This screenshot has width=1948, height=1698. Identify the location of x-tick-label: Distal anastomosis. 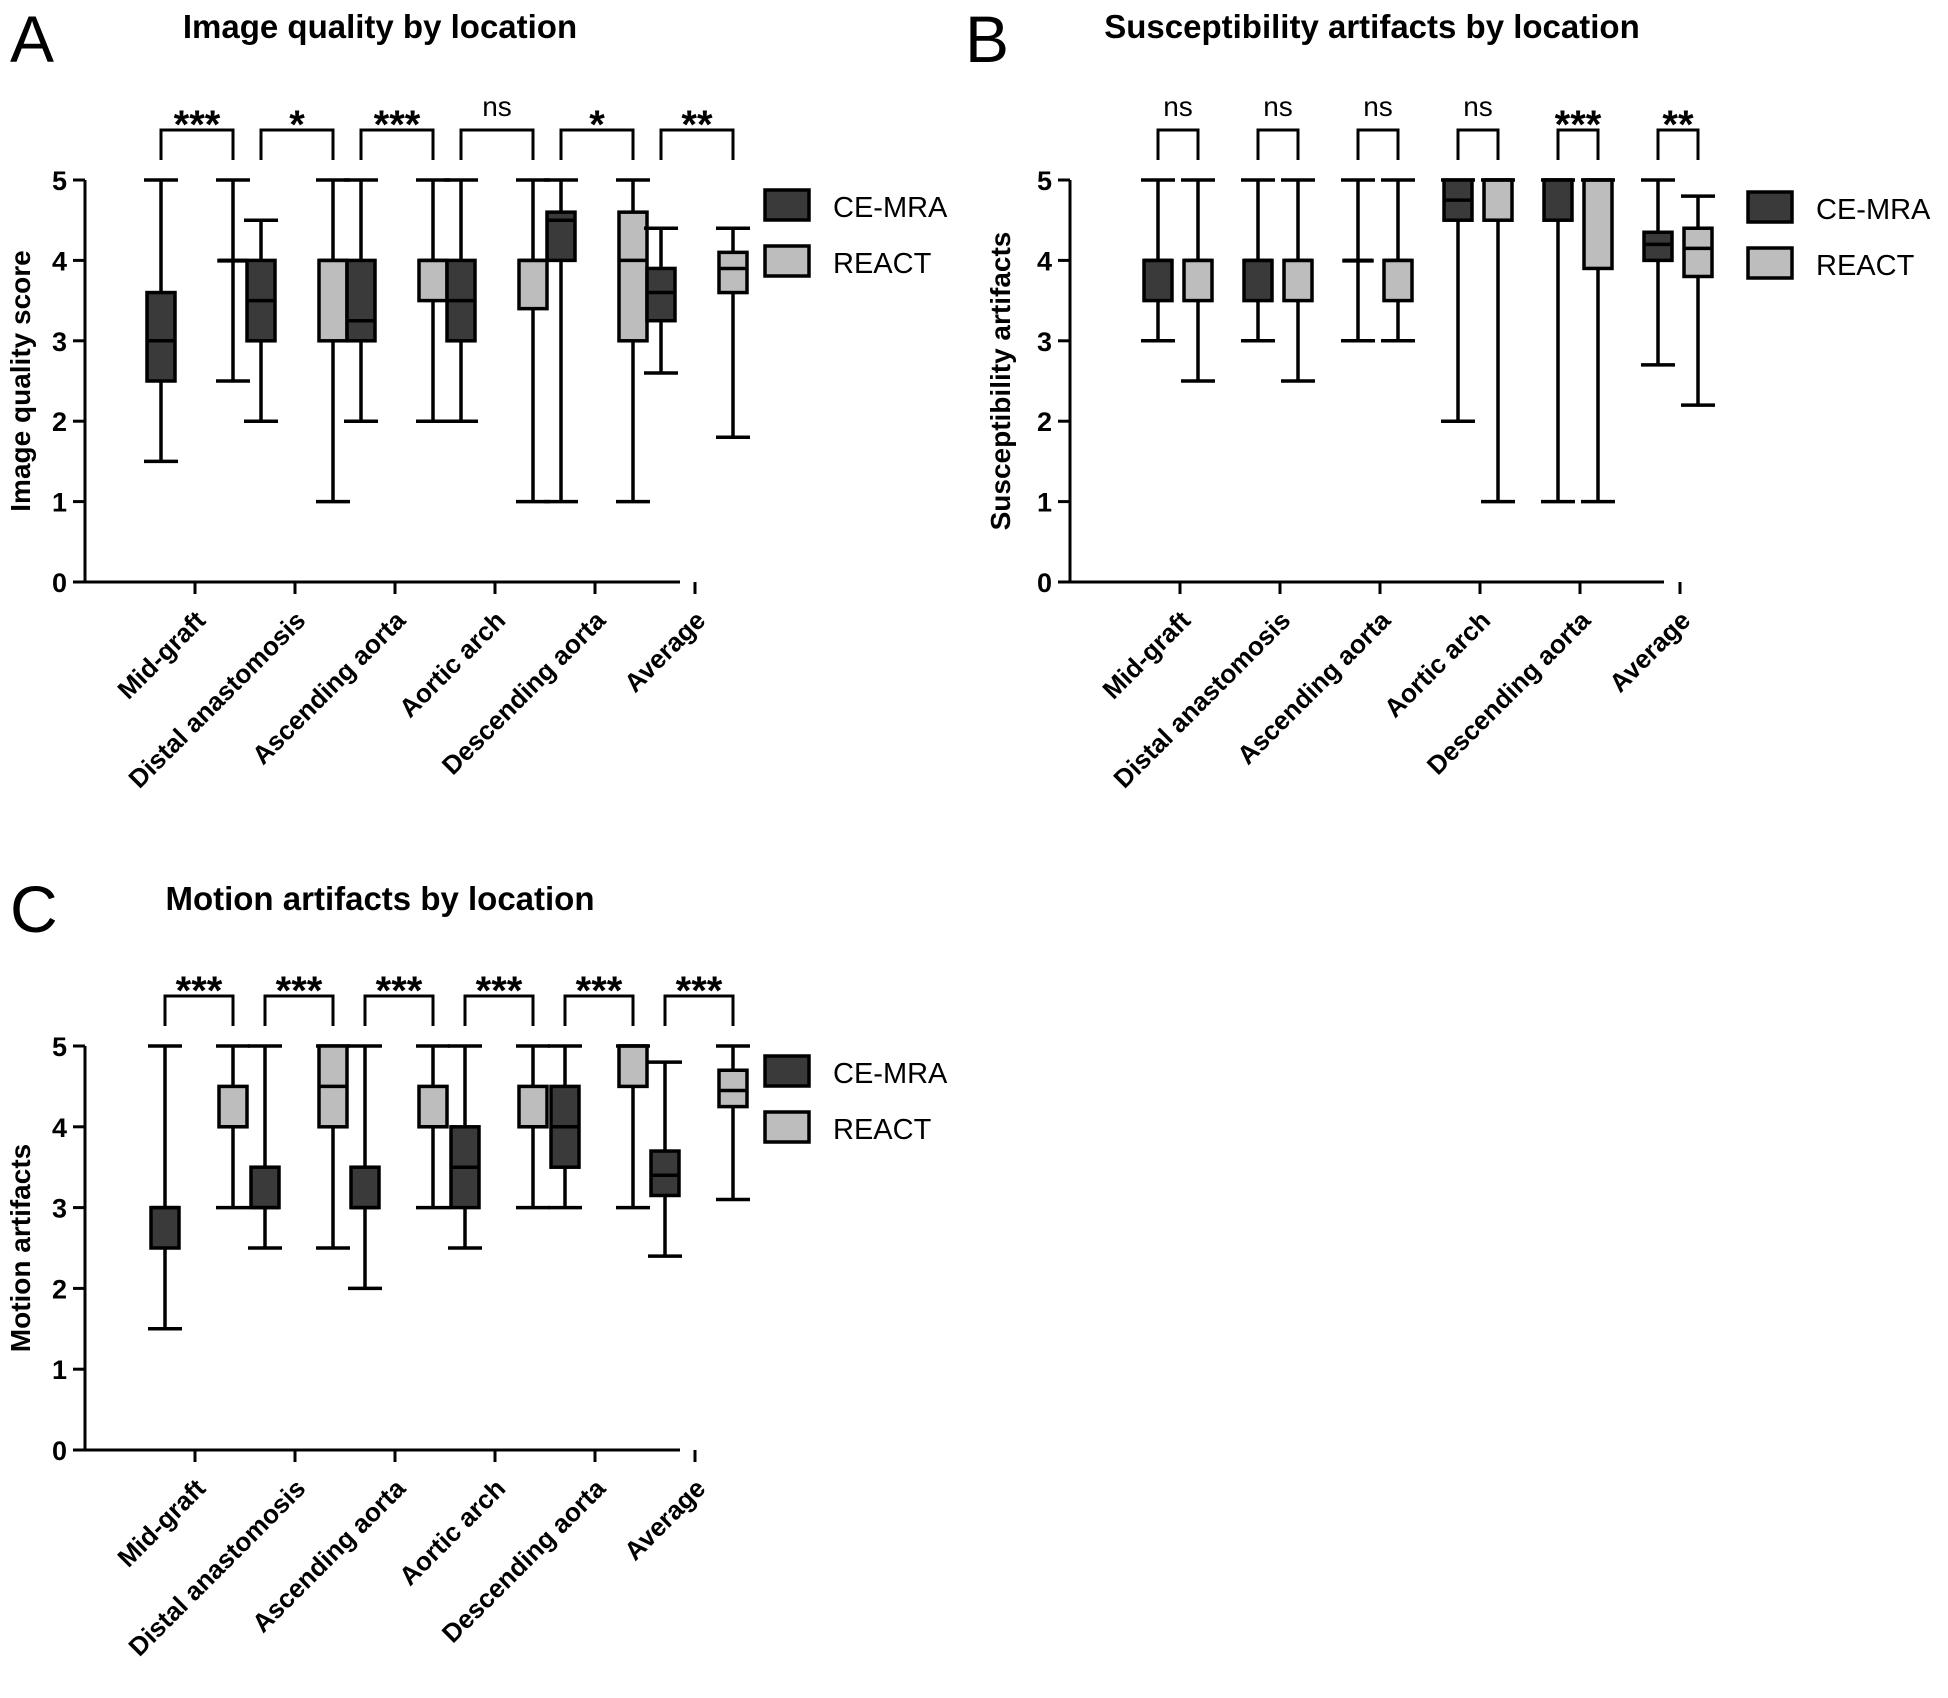
(216, 1567).